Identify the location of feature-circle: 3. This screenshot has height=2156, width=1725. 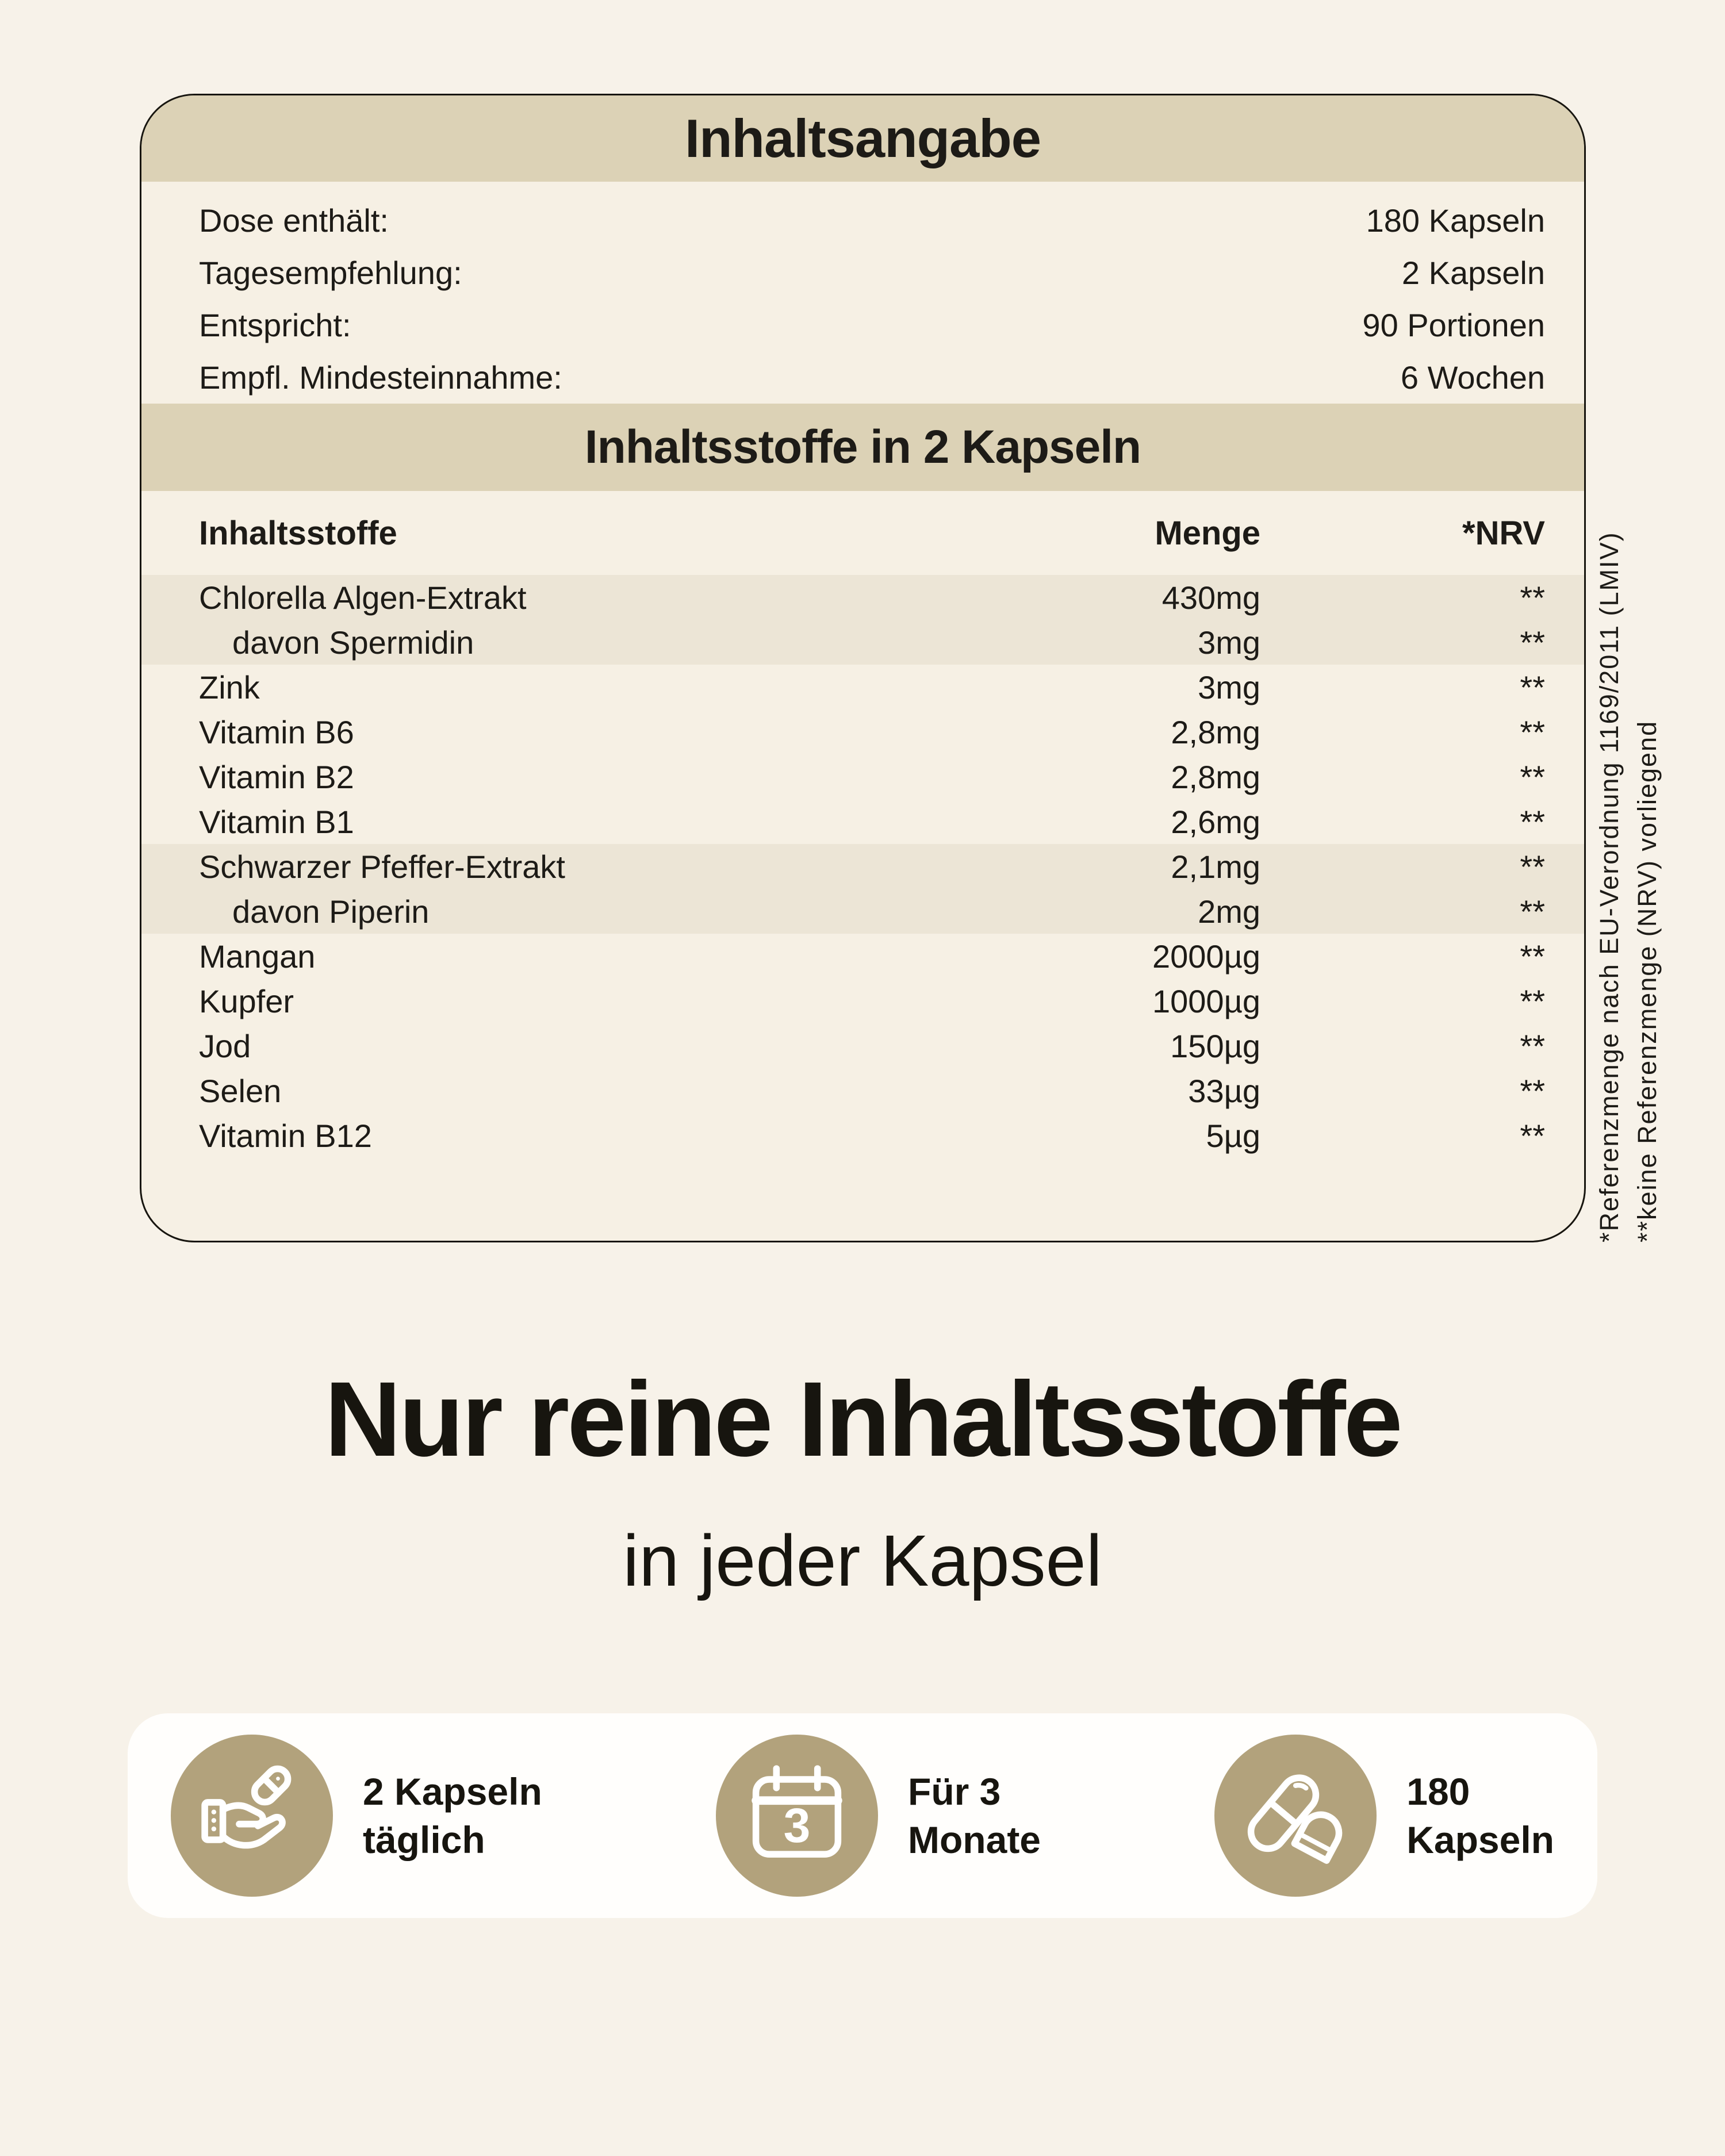
(797, 1816).